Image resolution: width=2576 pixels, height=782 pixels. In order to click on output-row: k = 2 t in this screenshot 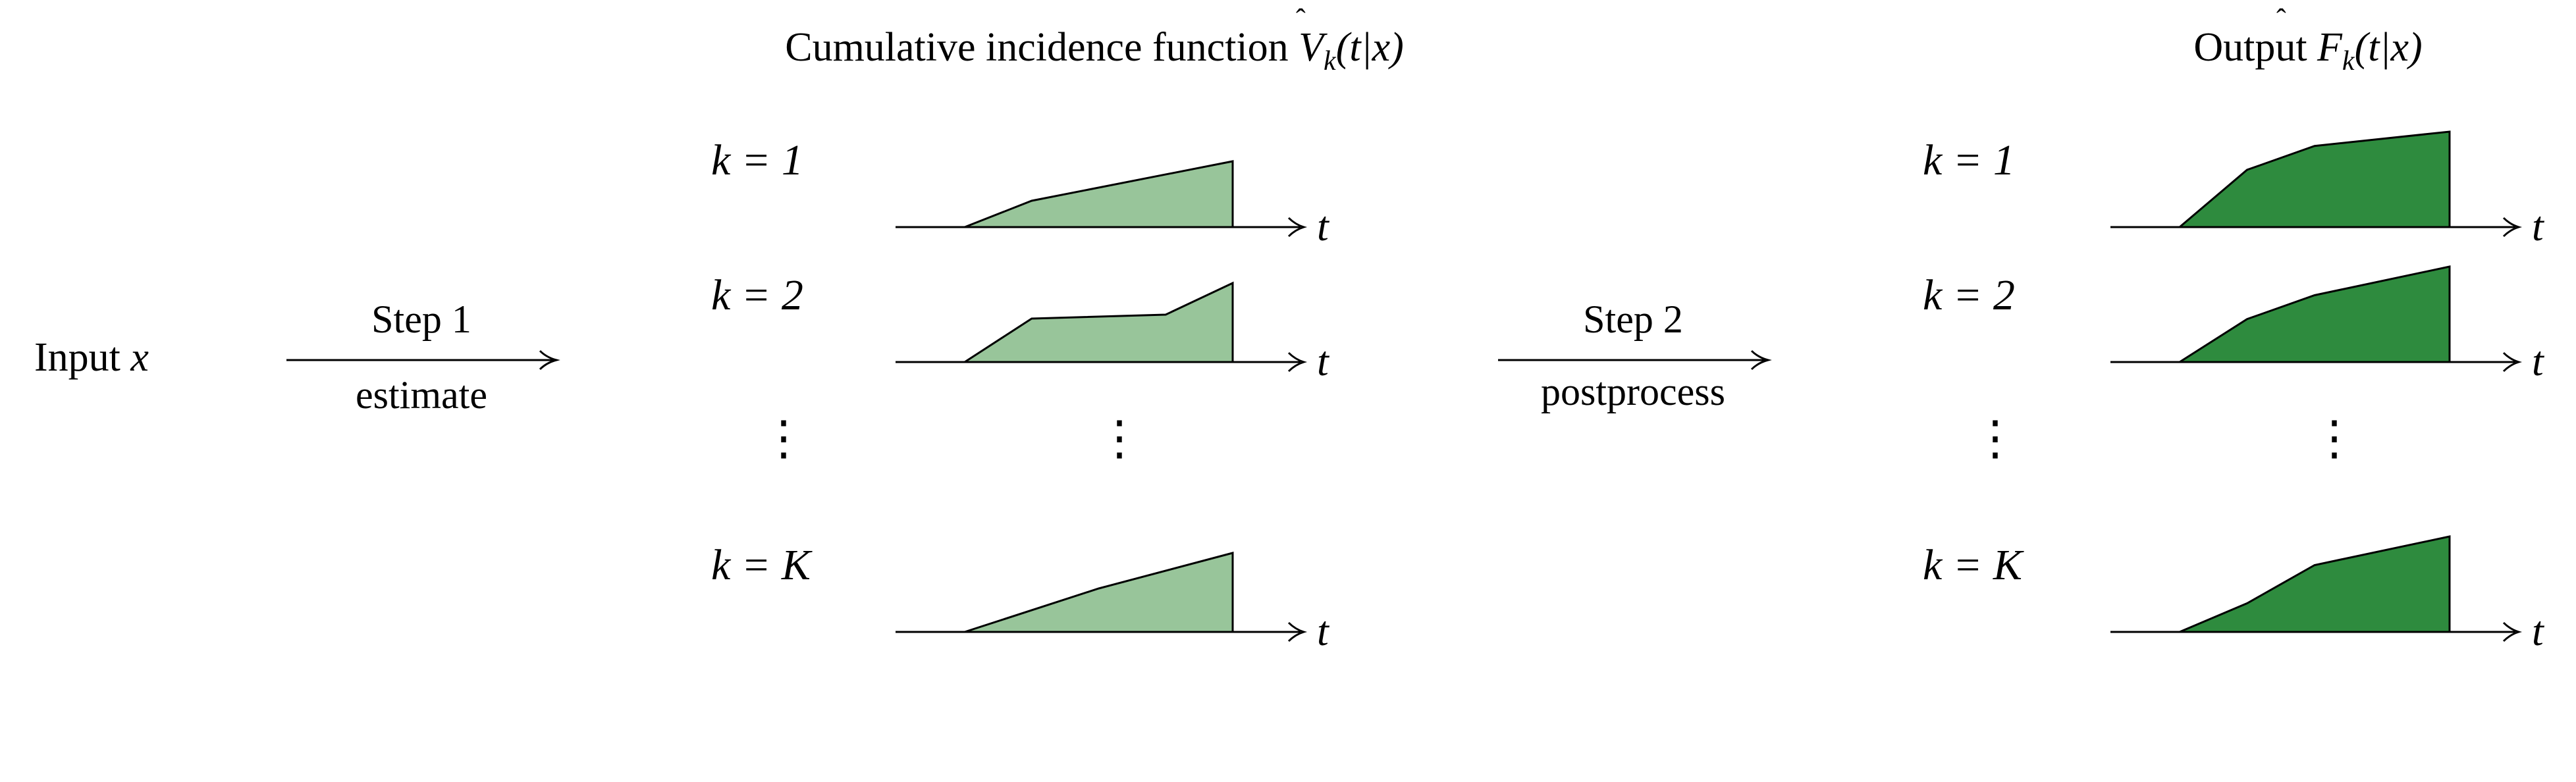, I will do `click(2234, 324)`.